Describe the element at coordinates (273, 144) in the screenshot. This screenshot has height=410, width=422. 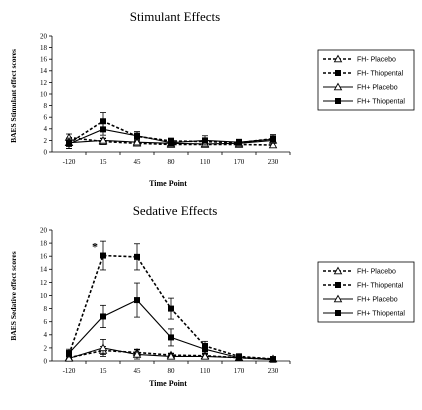
I see `data-point-fh-minus-placebo` at that location.